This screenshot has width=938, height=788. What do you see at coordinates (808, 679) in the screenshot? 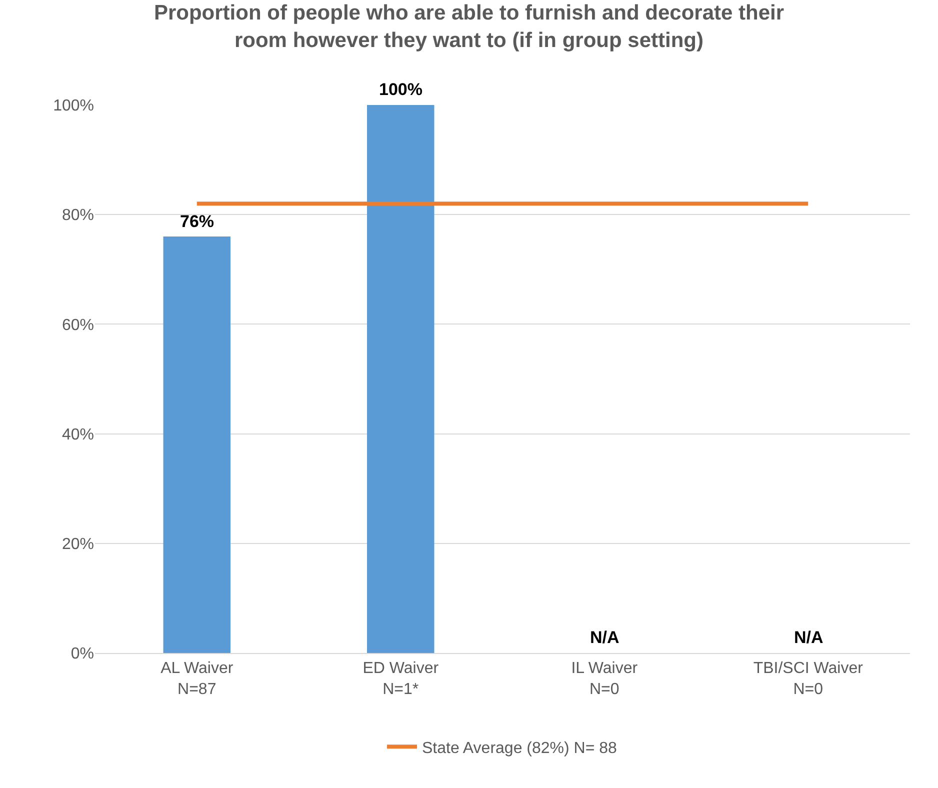
I see `x-tick-label: TBI/SCI Waiver N=0` at bounding box center [808, 679].